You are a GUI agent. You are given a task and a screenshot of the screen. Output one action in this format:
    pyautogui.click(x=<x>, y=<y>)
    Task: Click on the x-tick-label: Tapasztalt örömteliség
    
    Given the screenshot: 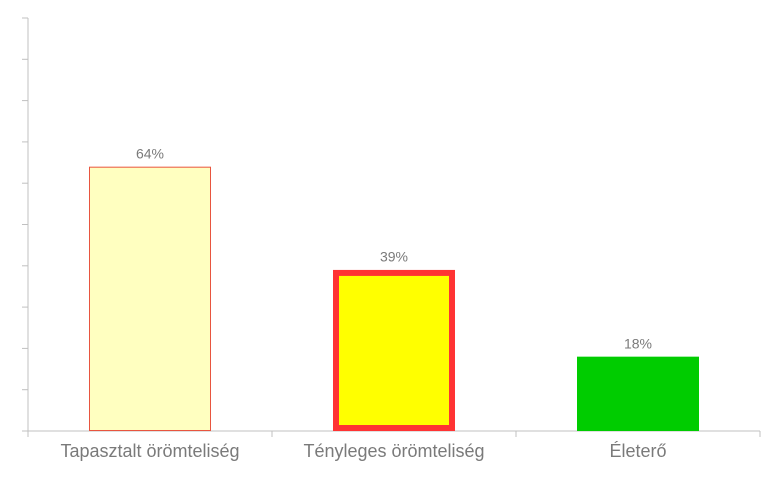 What is the action you would take?
    pyautogui.click(x=149, y=451)
    